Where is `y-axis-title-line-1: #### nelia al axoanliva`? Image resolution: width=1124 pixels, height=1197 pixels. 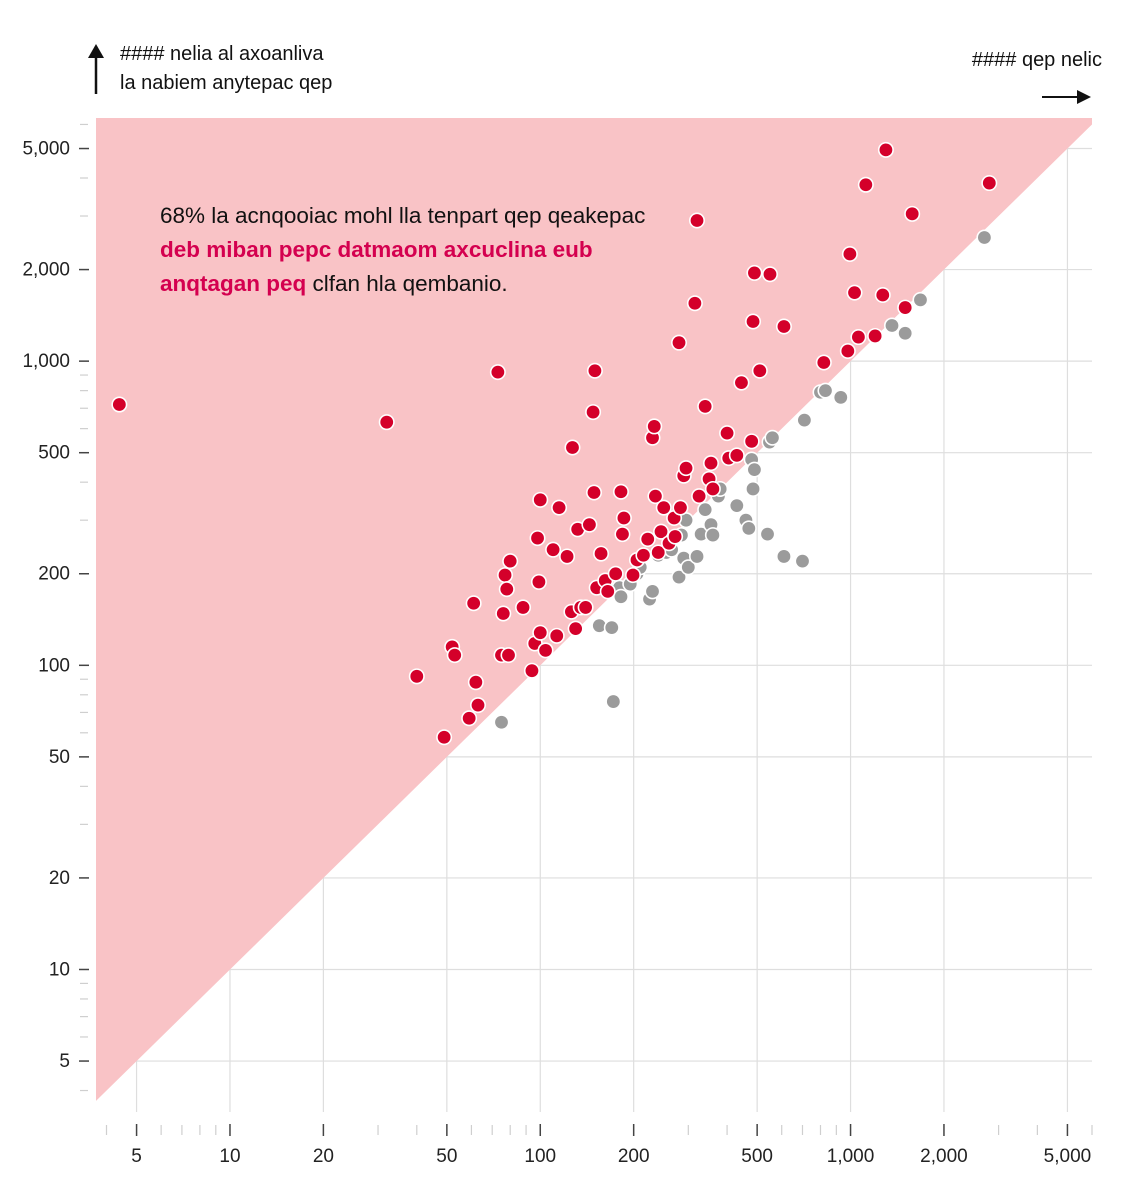 y-axis-title-line-1: #### nelia al axoanliva is located at coordinates (222, 54).